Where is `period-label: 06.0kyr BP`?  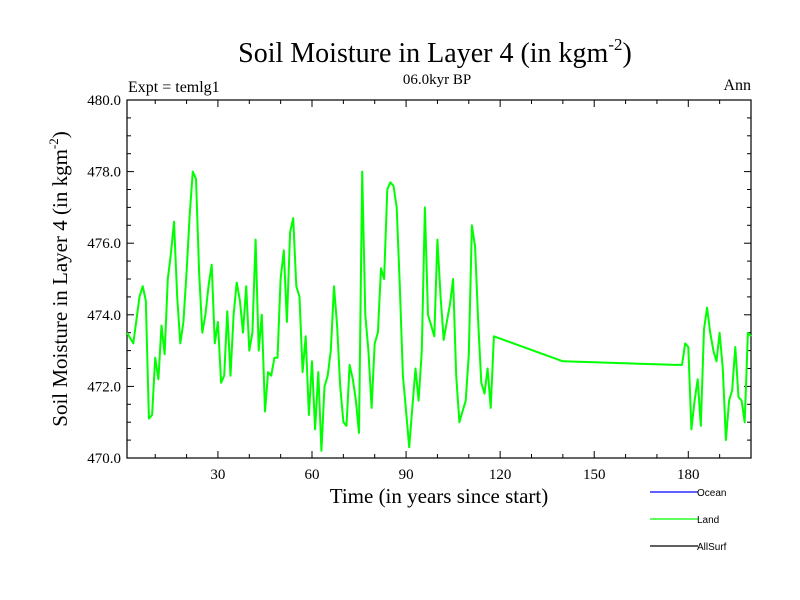
period-label: 06.0kyr BP is located at coordinates (437, 80).